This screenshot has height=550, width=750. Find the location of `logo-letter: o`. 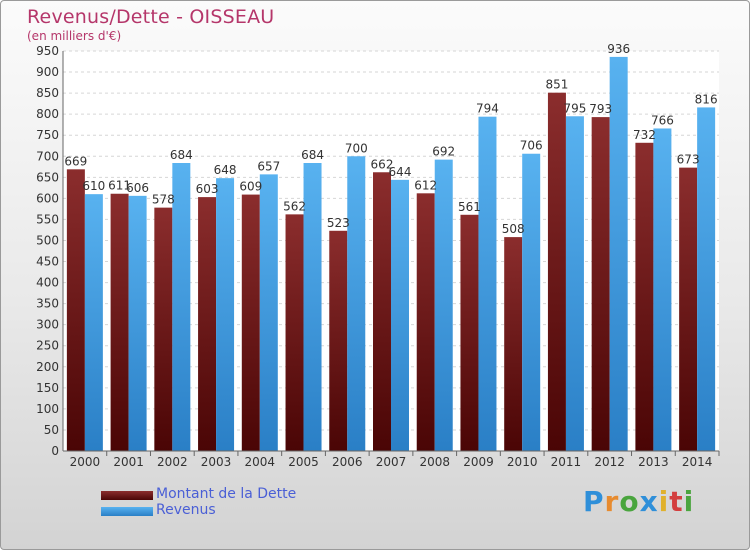

logo-letter: o is located at coordinates (629, 501).